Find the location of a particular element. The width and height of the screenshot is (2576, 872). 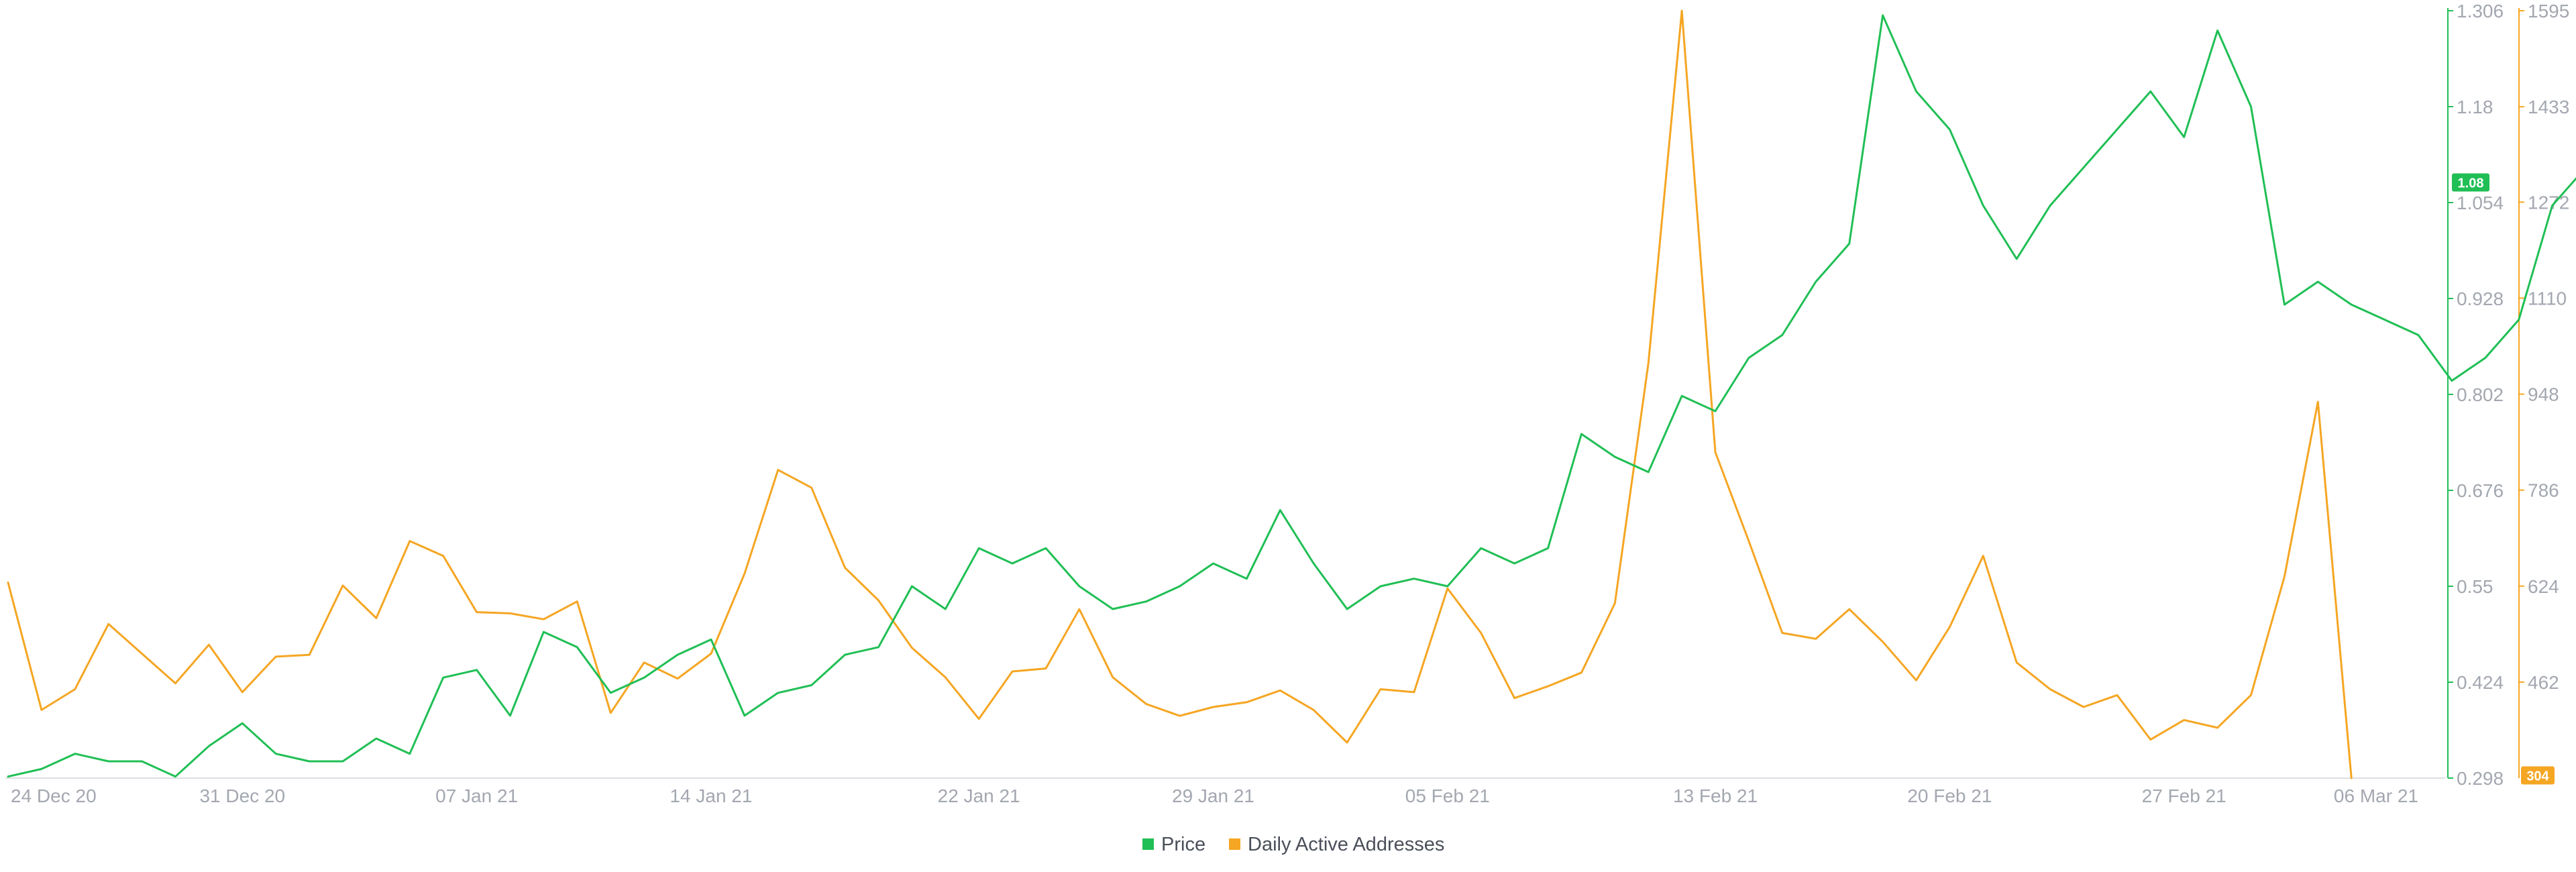

x-tick-label: 24 Dec 20 is located at coordinates (54, 795).